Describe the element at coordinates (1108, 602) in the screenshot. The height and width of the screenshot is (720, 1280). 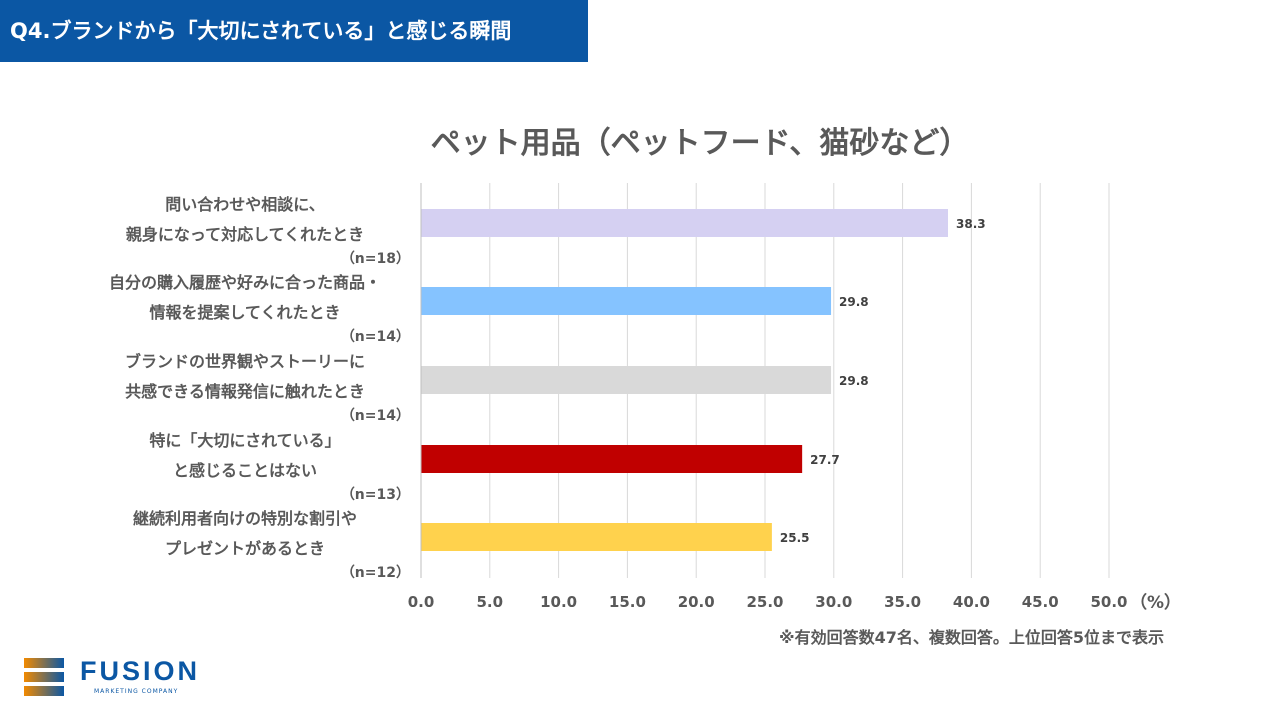
I see `x-tick-label: 50.0` at that location.